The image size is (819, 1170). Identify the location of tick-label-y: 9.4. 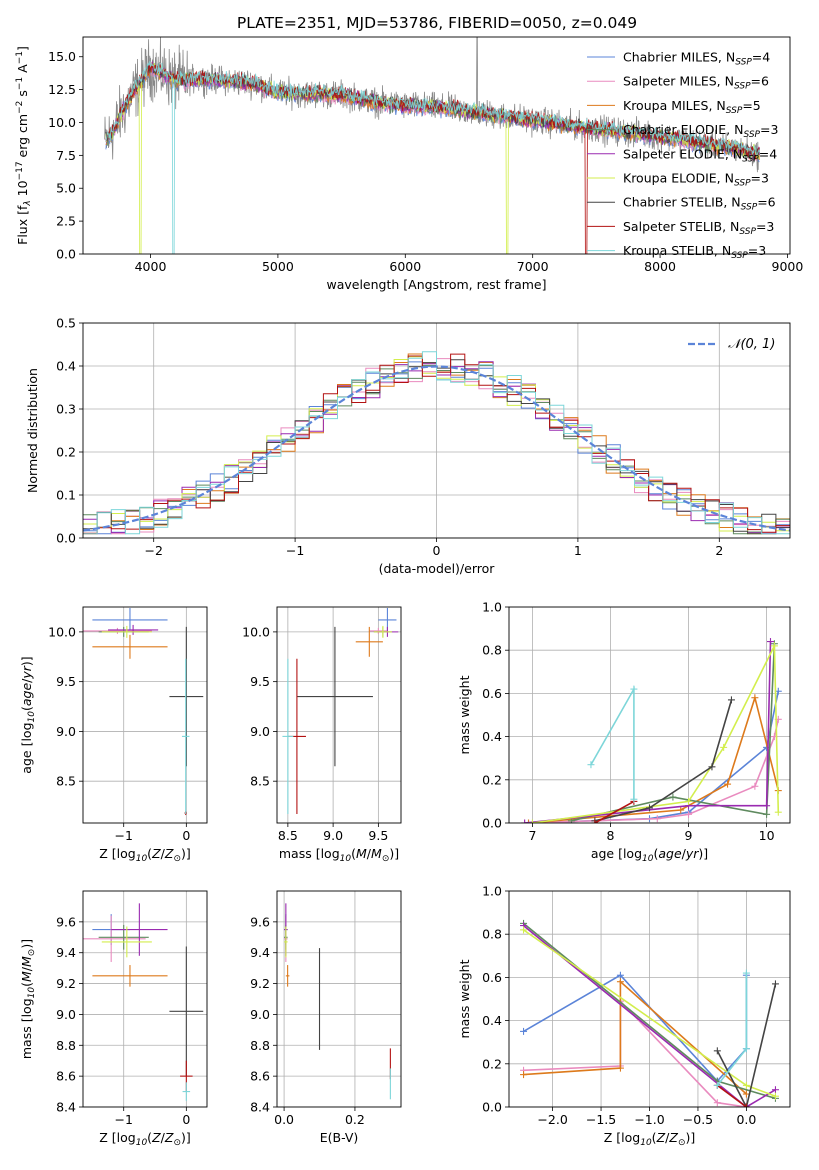
(66, 952).